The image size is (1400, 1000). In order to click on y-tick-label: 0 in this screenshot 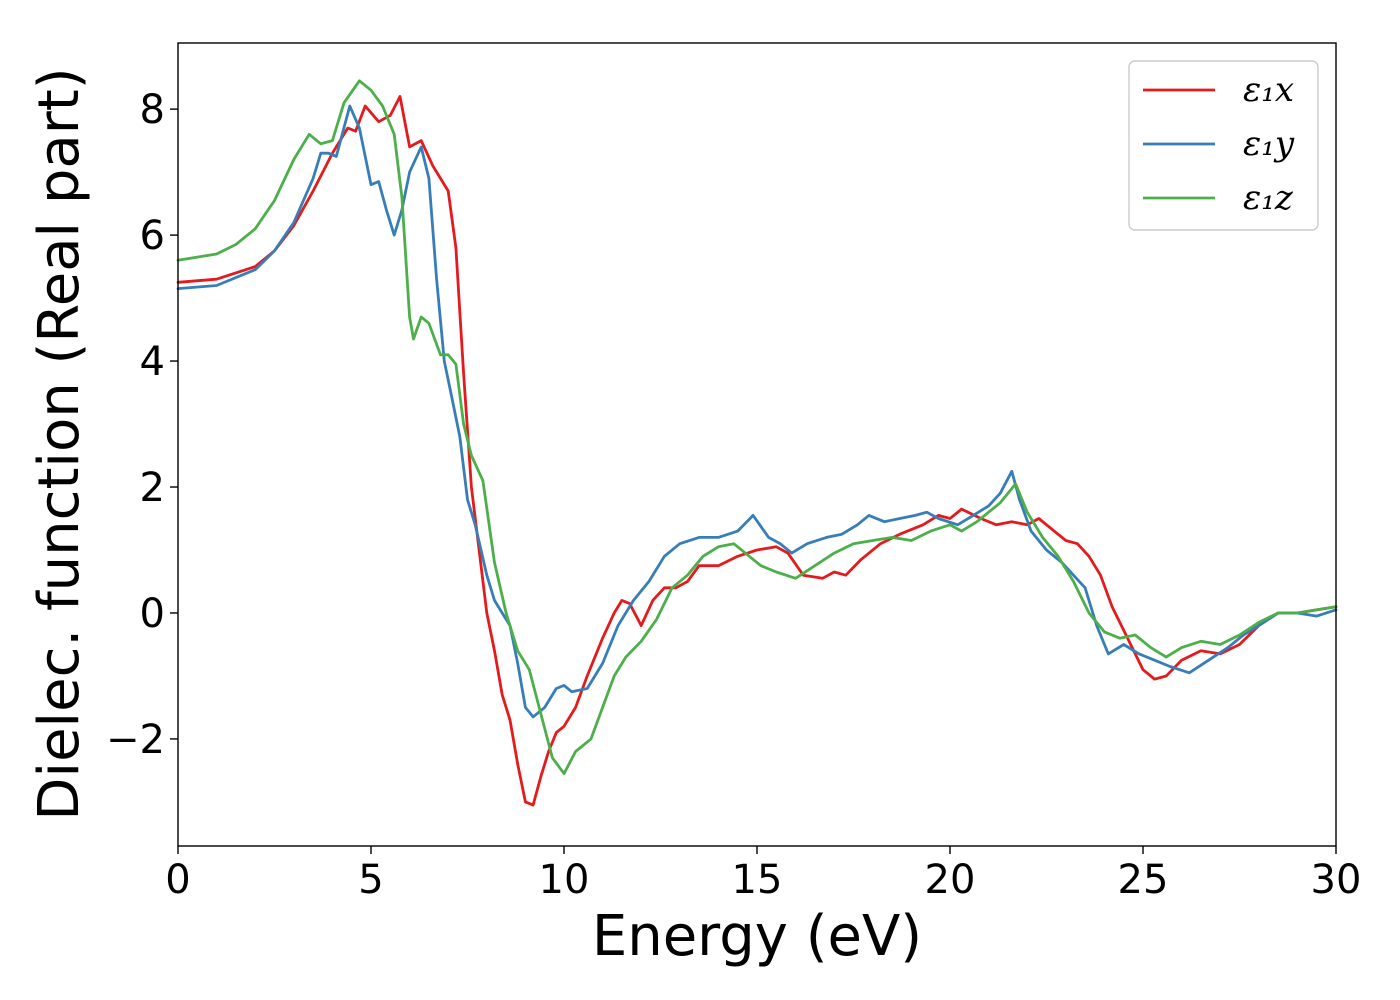, I will do `click(152, 614)`.